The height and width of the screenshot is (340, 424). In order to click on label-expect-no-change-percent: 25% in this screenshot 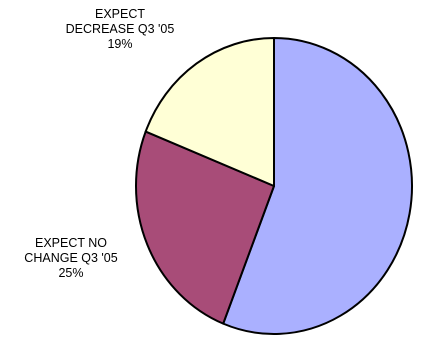, I will do `click(71, 273)`.